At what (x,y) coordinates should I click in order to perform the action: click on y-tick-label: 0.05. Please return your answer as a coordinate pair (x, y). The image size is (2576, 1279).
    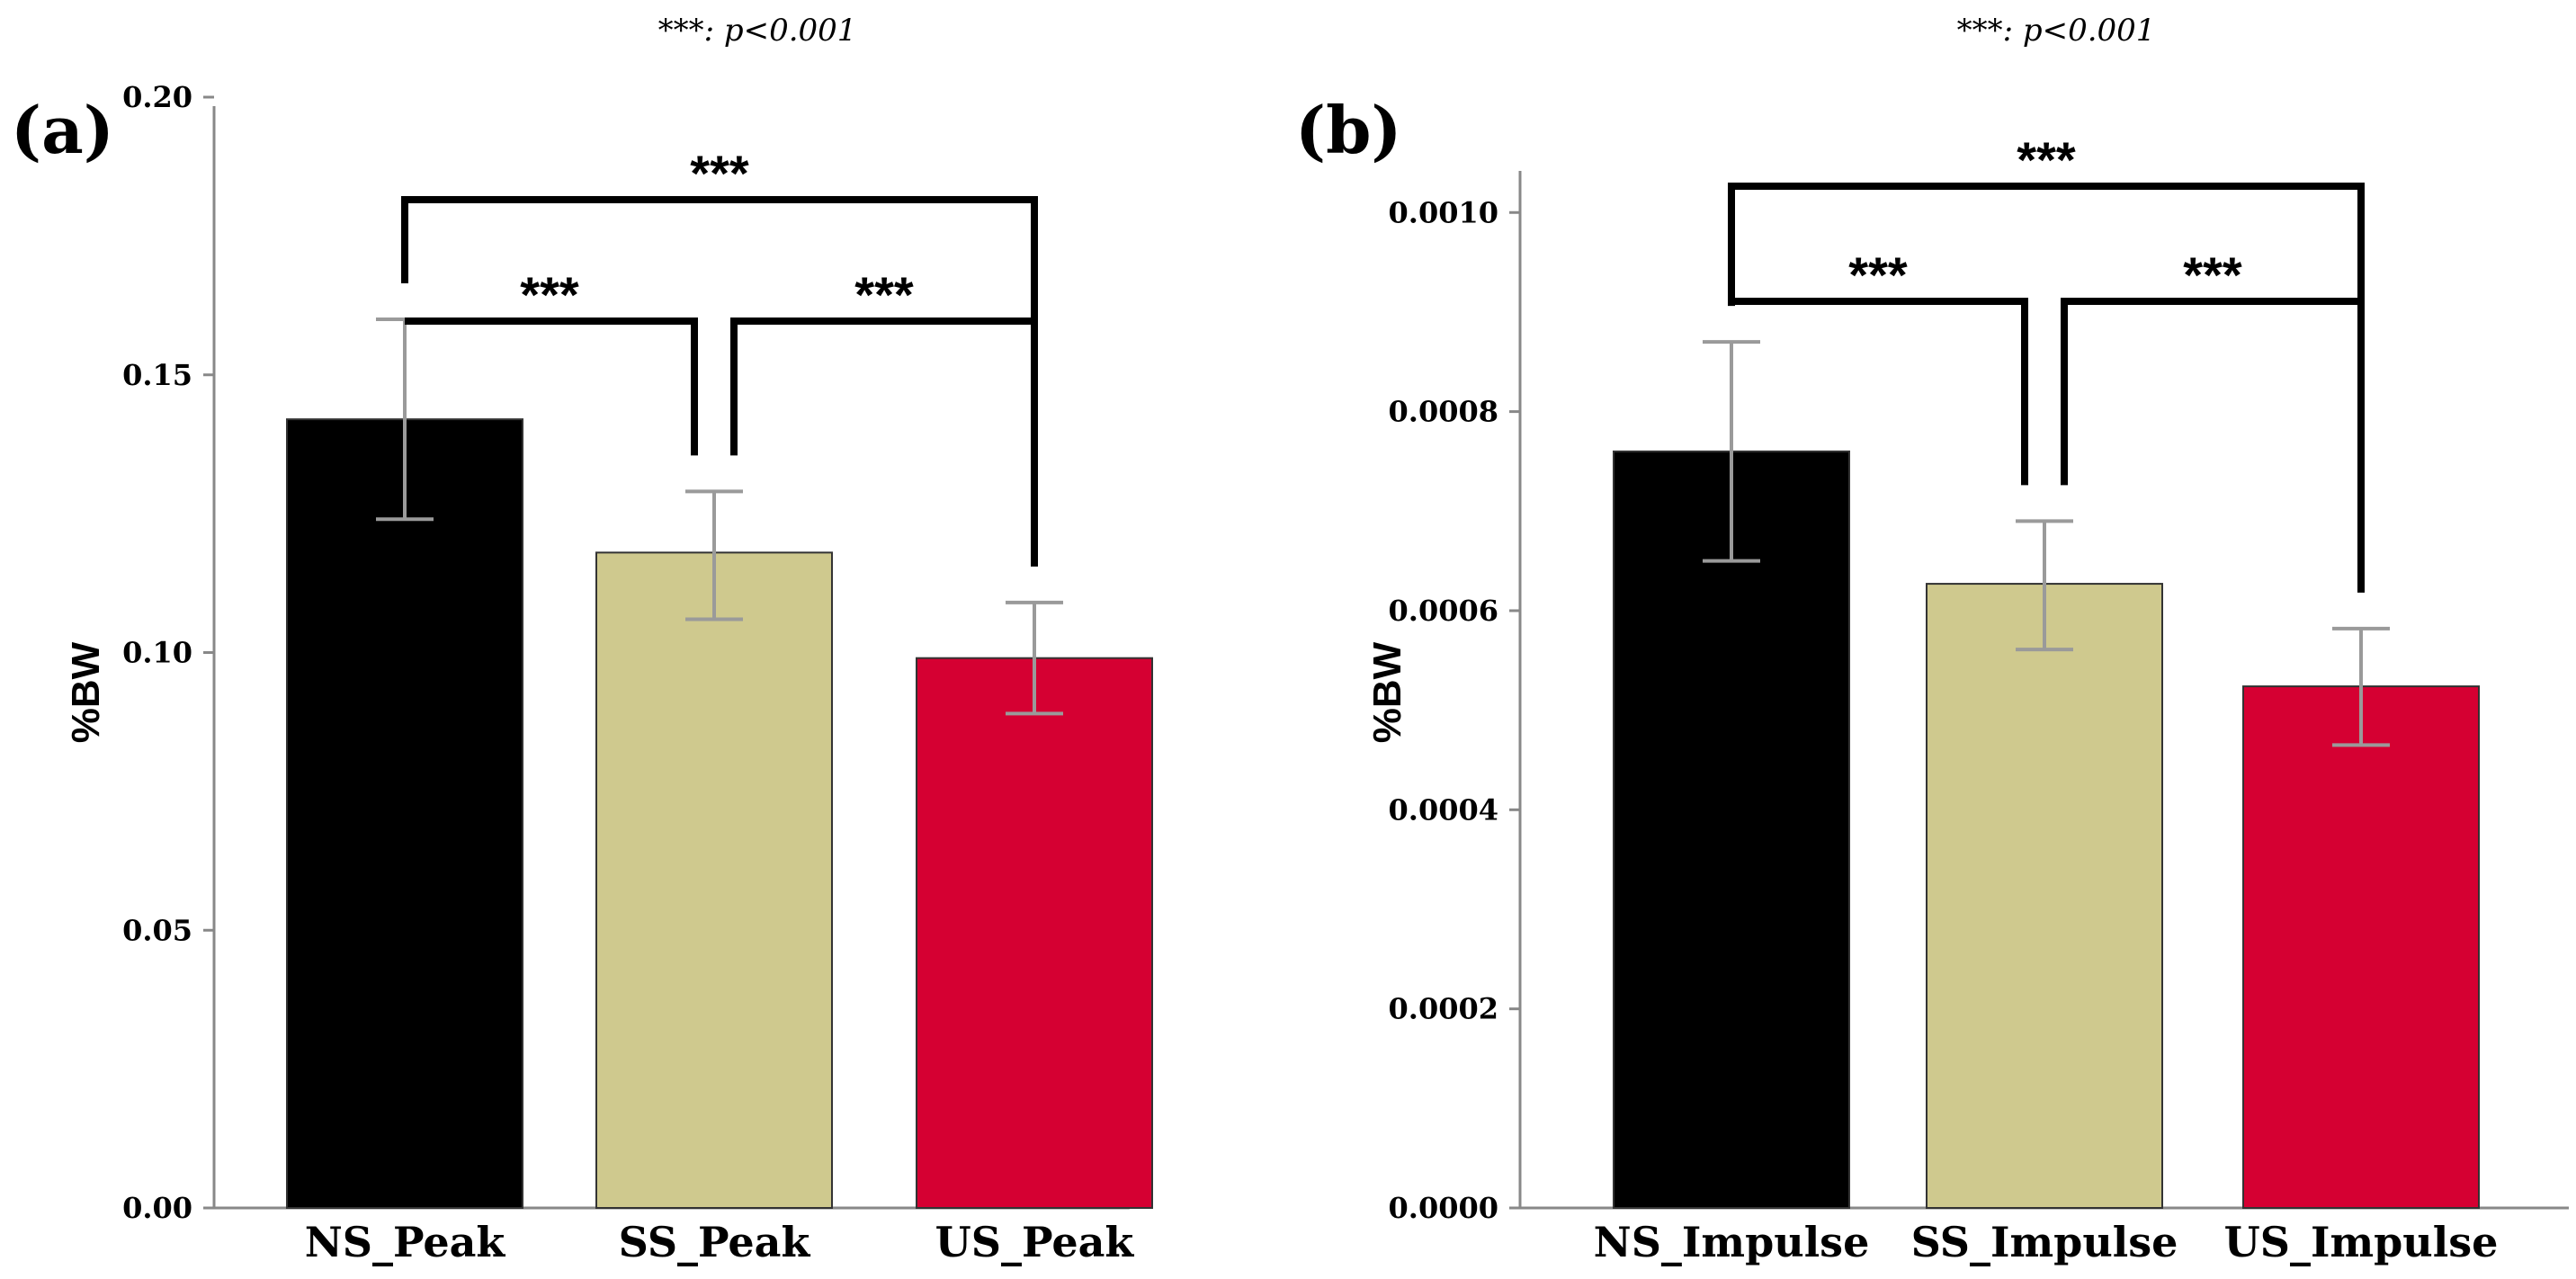
    Looking at the image, I should click on (157, 930).